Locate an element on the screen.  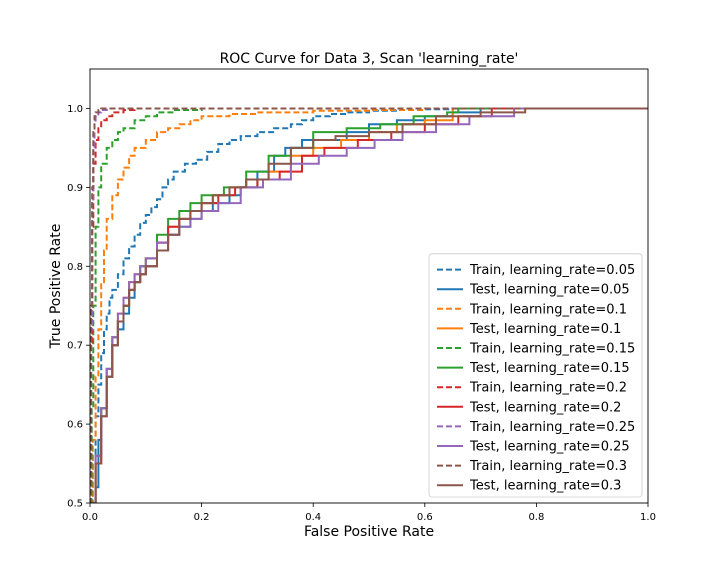
legend-label-train-learning-rate-0-25: Train, learning_rate=0.25 is located at coordinates (552, 427).